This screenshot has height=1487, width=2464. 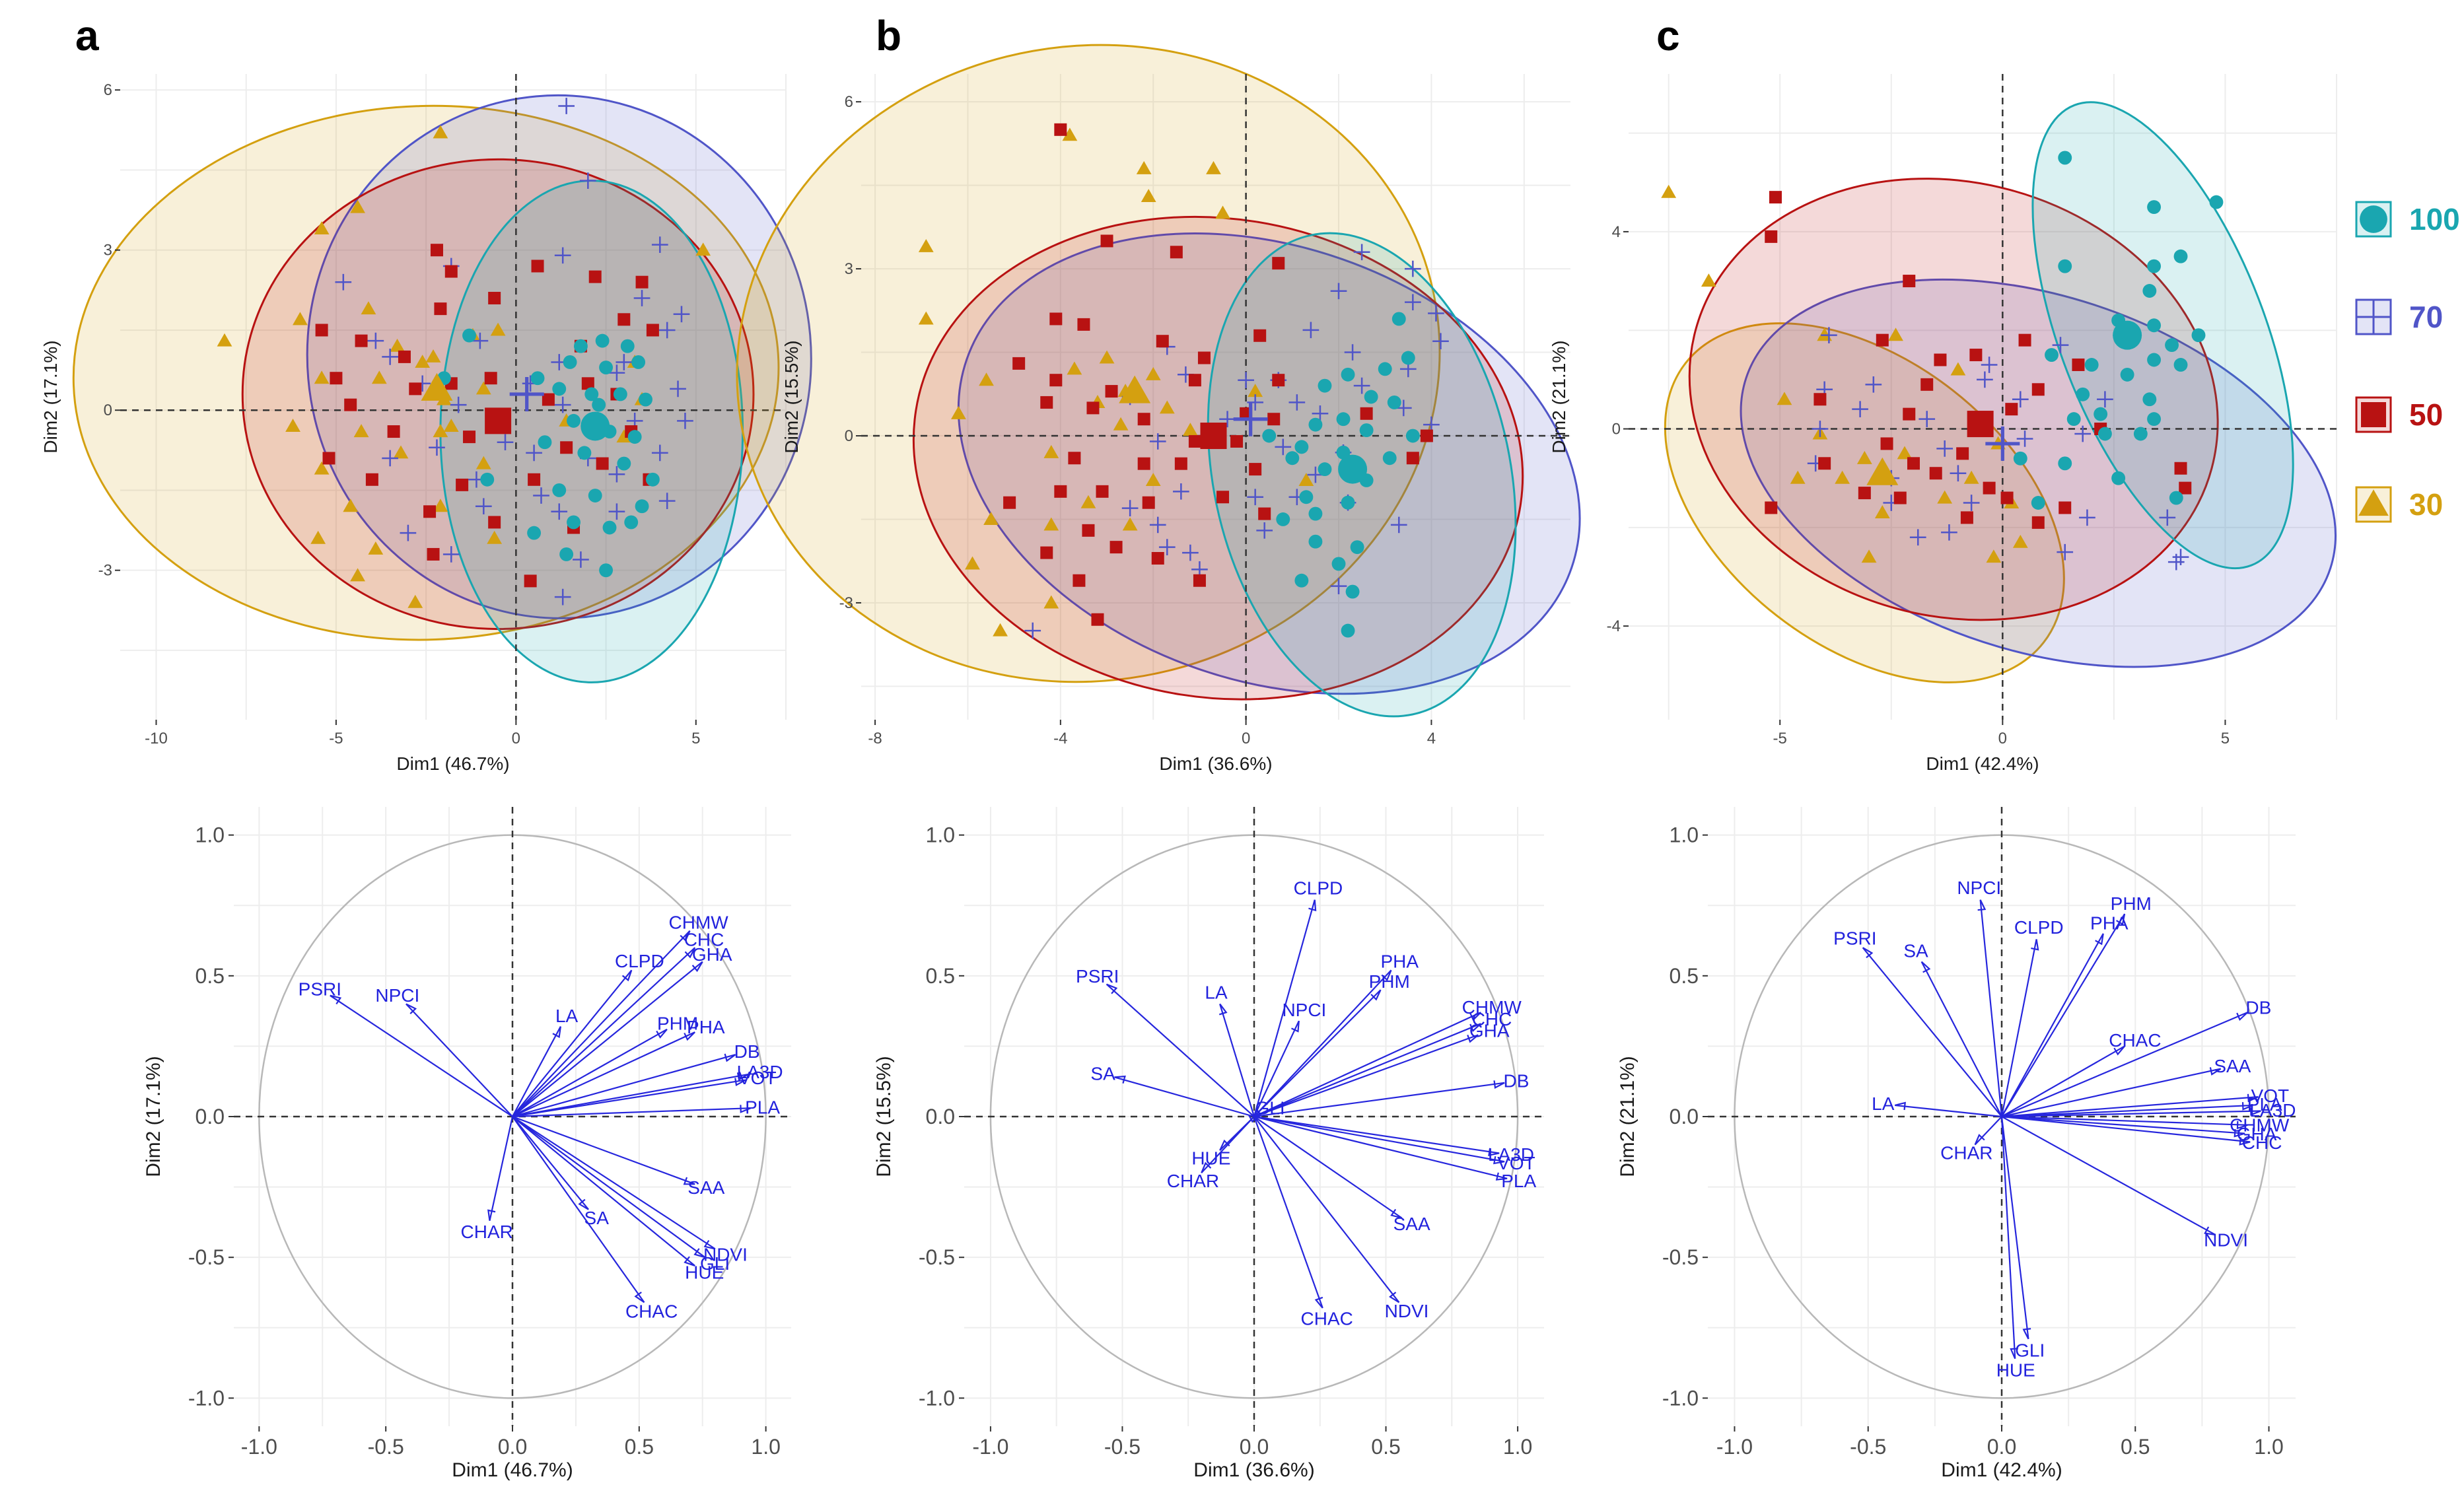 I want to click on variable-label: CLPD, so click(x=2039, y=928).